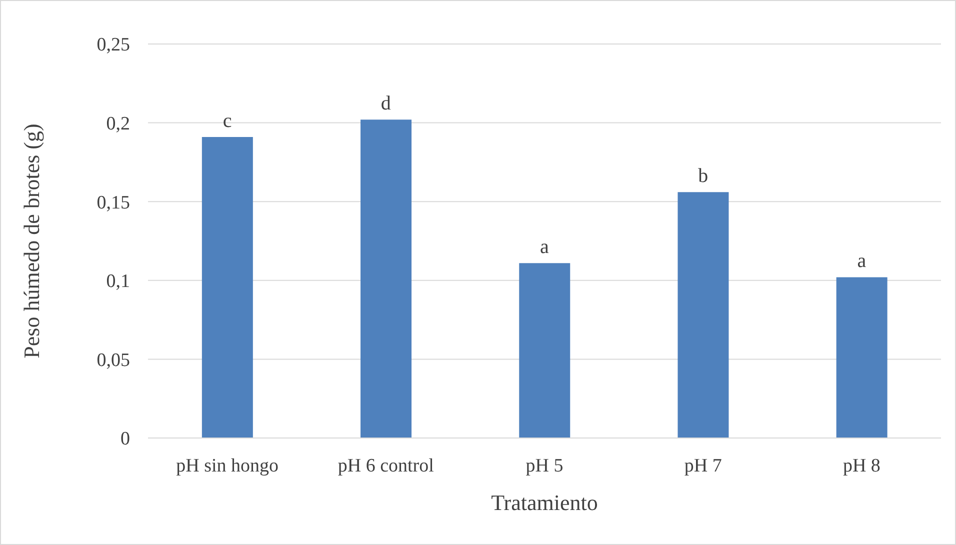 The height and width of the screenshot is (545, 956). I want to click on y-axis-title: Peso húmedo de brotes (g), so click(31, 241).